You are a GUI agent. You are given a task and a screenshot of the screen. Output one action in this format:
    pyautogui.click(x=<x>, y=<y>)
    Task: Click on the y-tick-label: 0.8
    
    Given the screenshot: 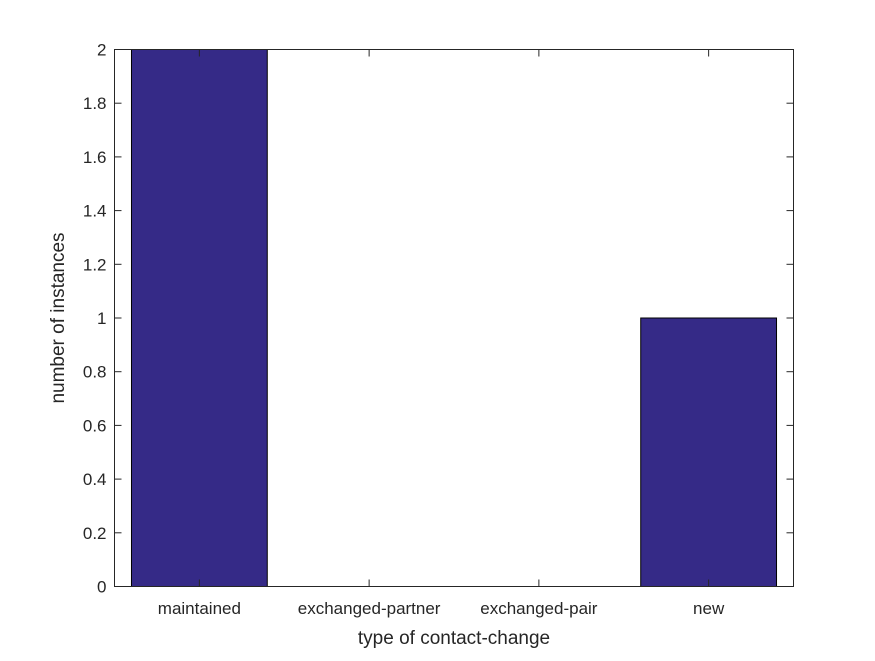 What is the action you would take?
    pyautogui.click(x=95, y=372)
    